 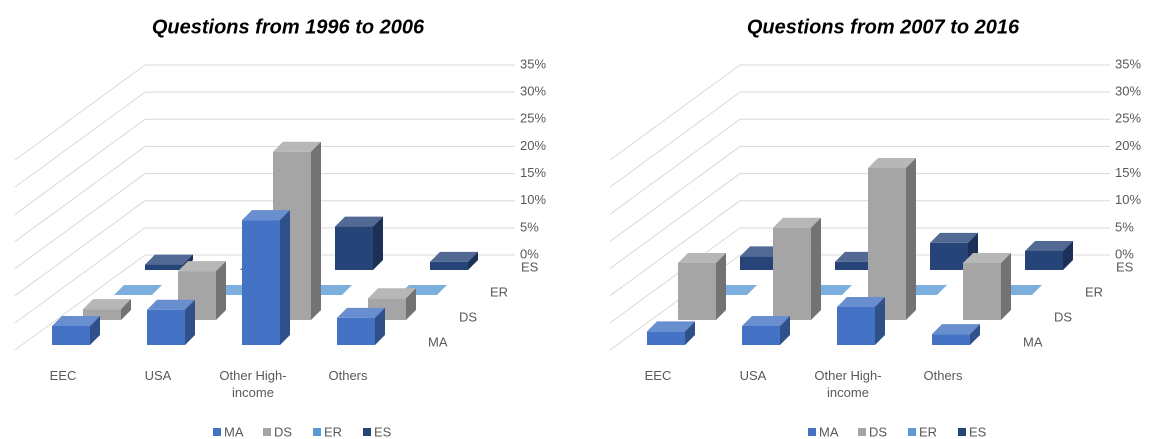 What do you see at coordinates (533, 118) in the screenshot?
I see `y-tick-label: 25%` at bounding box center [533, 118].